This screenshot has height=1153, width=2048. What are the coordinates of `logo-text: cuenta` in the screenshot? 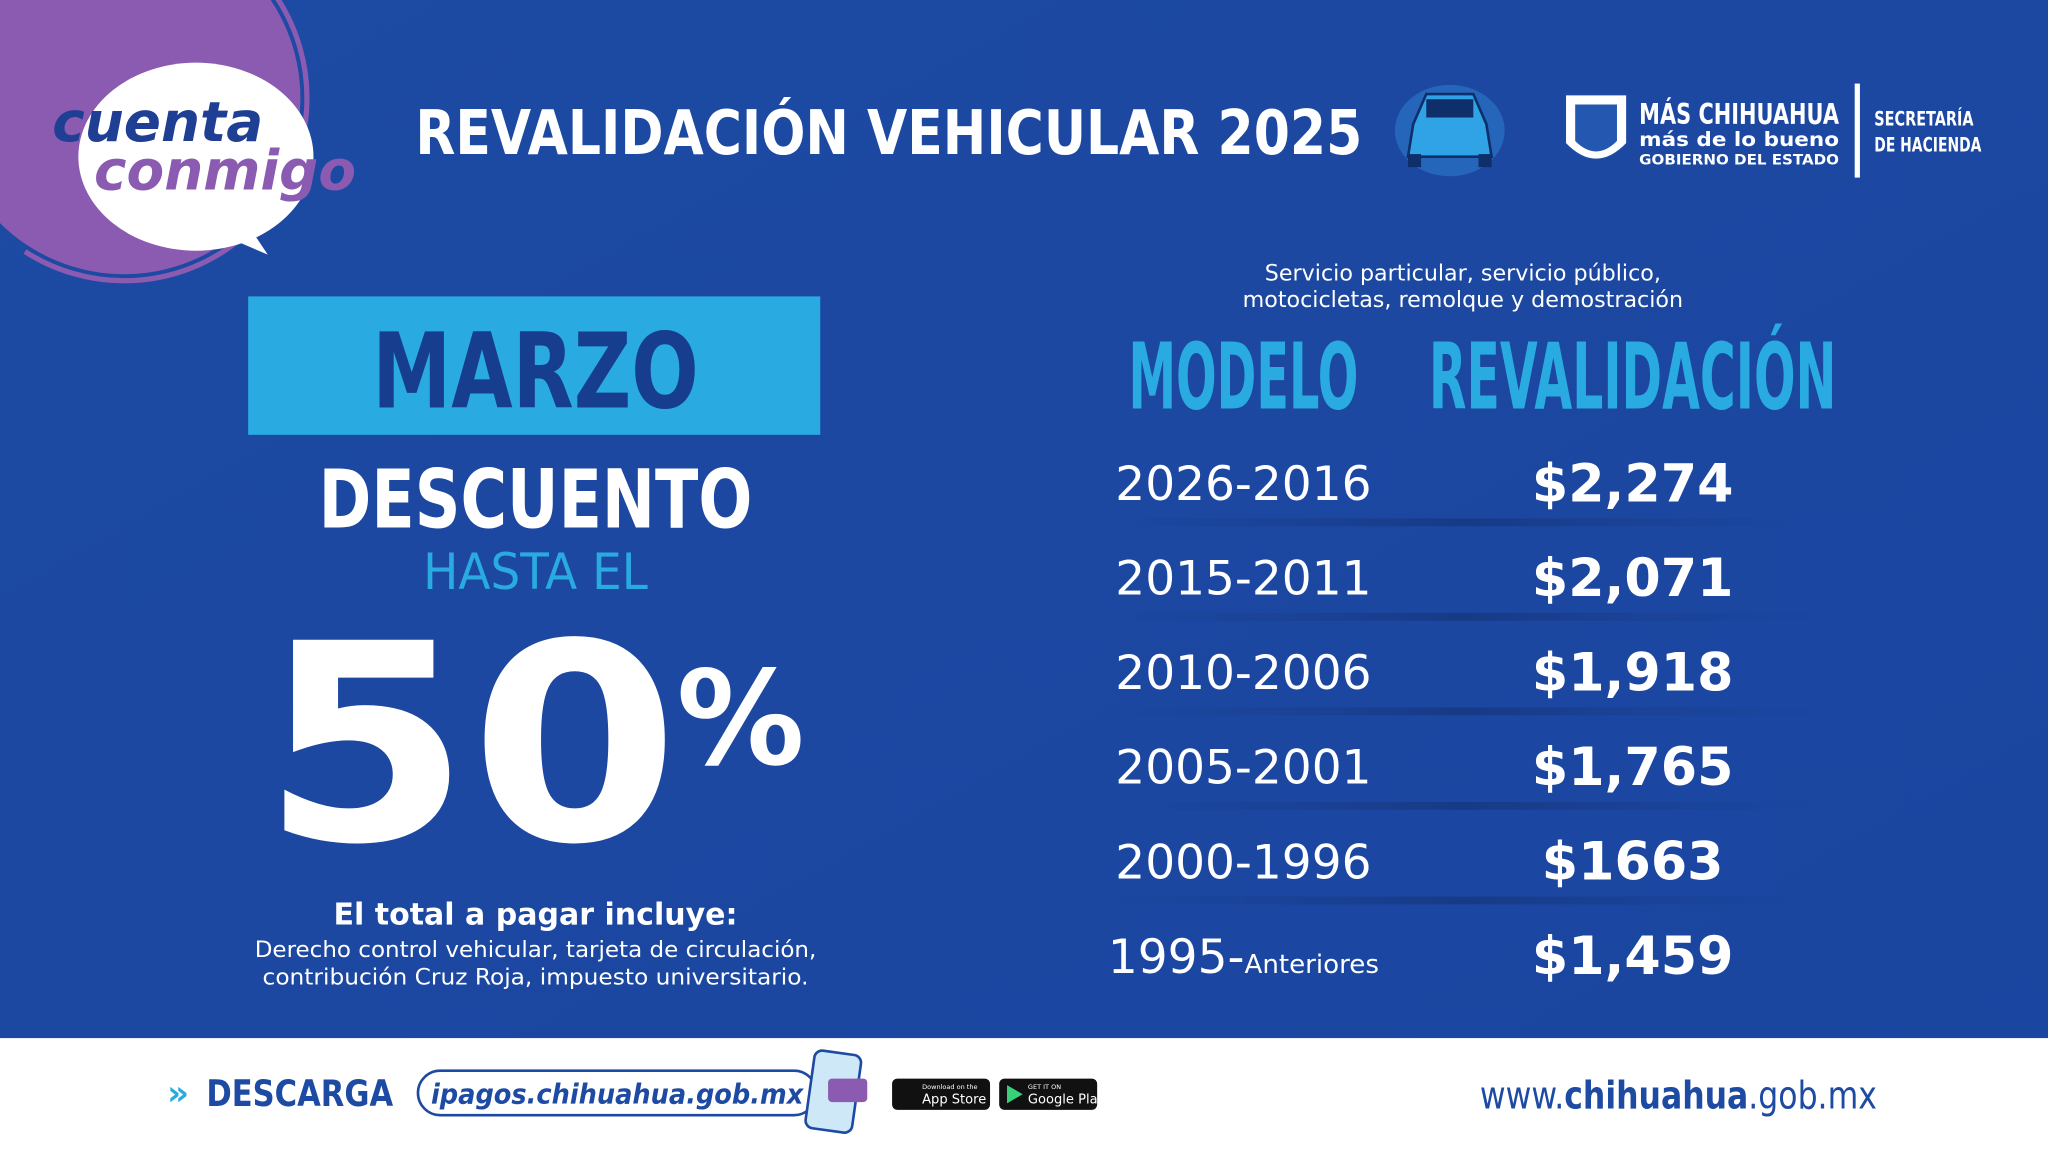 It's located at (157, 122).